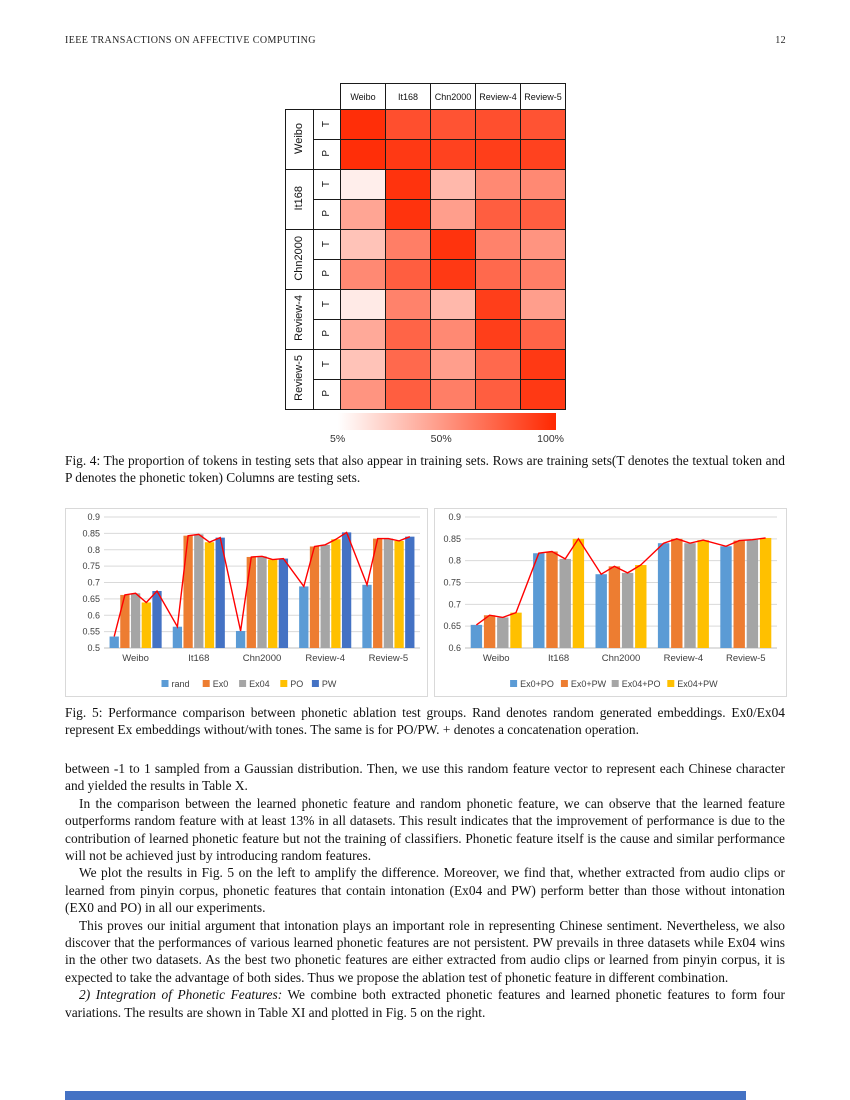 This screenshot has width=850, height=1100. What do you see at coordinates (780, 40) in the screenshot?
I see `page-number: 12` at bounding box center [780, 40].